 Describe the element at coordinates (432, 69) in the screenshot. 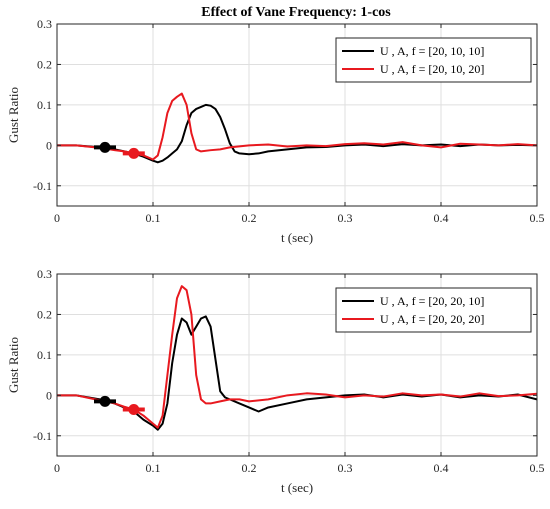

I see `legend-label-2: U , A, f = [20, 10, 20]` at that location.